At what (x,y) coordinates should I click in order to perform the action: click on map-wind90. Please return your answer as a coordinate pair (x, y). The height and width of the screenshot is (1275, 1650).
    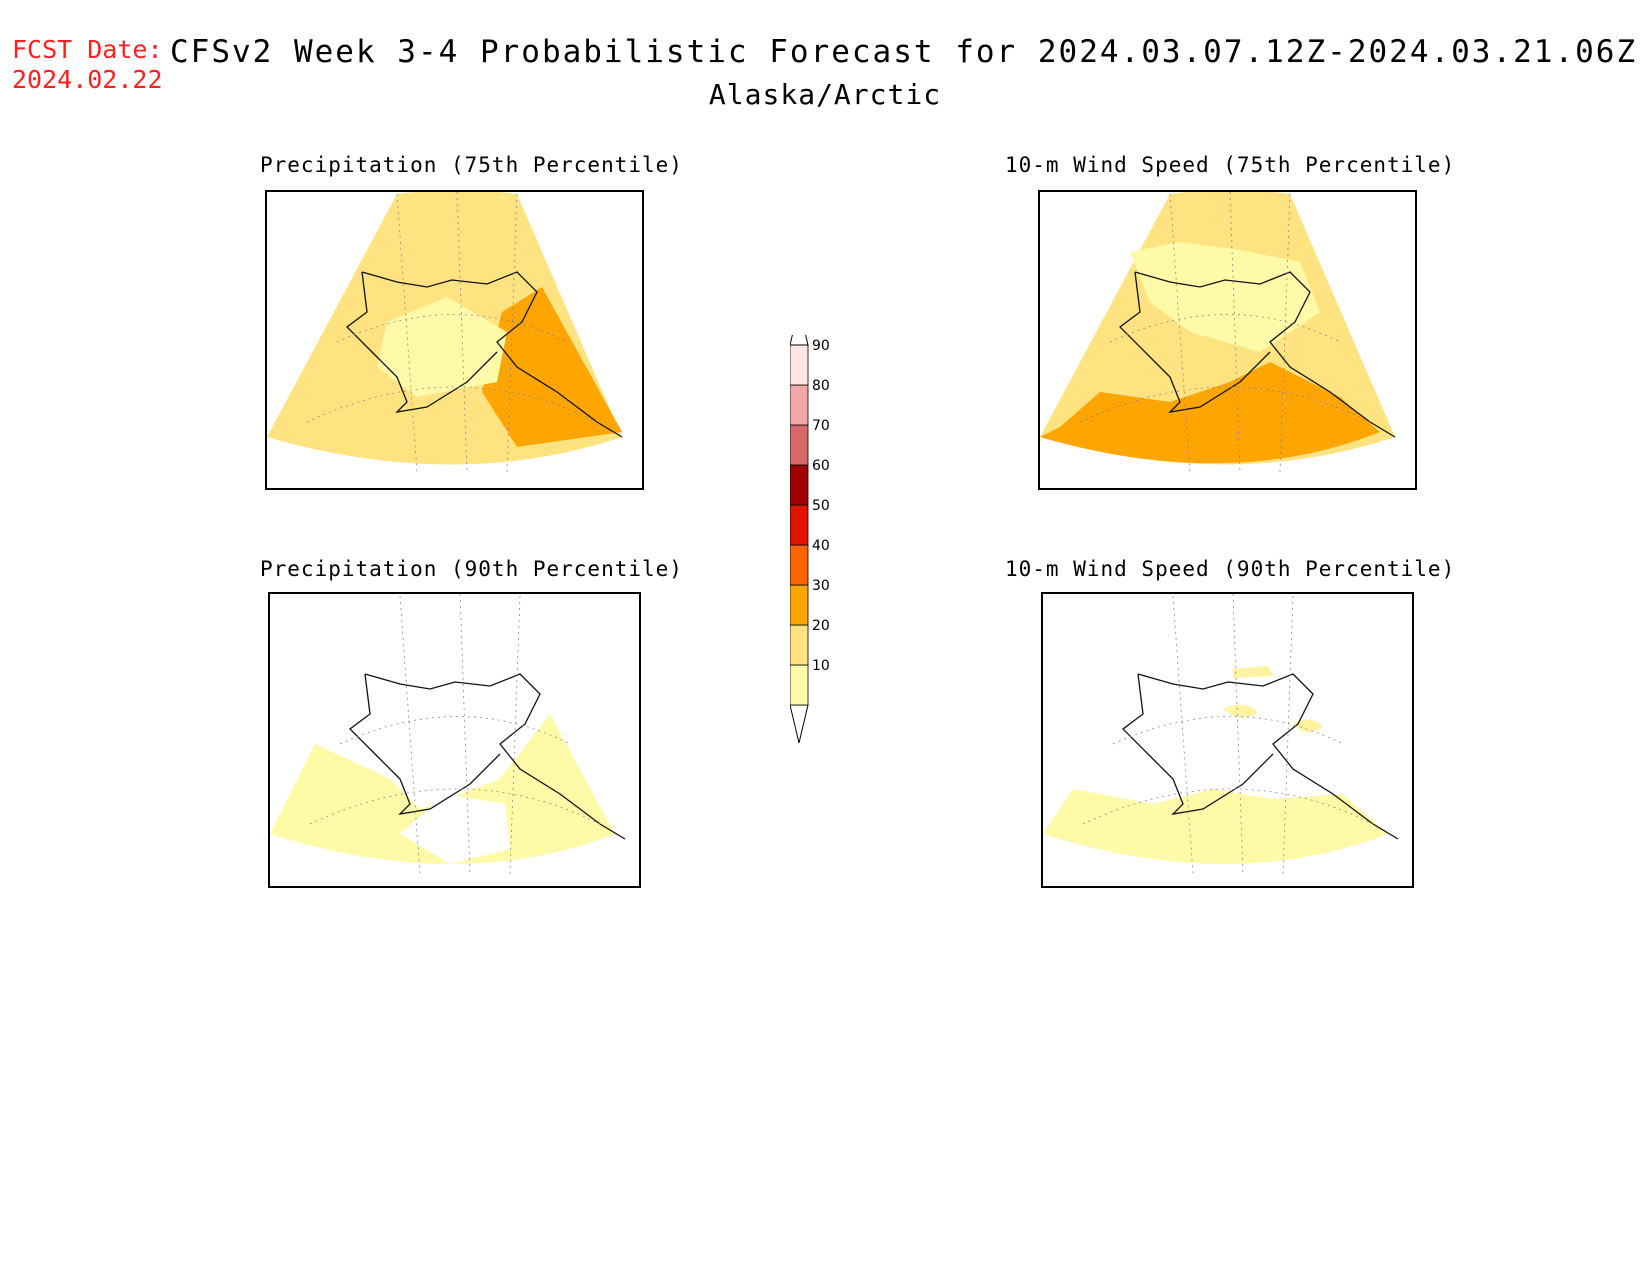
    Looking at the image, I should click on (1221, 734).